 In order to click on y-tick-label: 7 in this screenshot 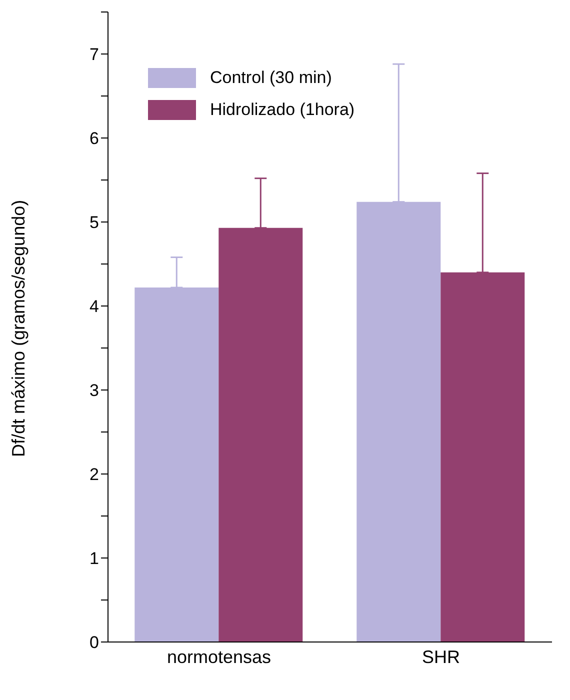, I will do `click(94, 54)`.